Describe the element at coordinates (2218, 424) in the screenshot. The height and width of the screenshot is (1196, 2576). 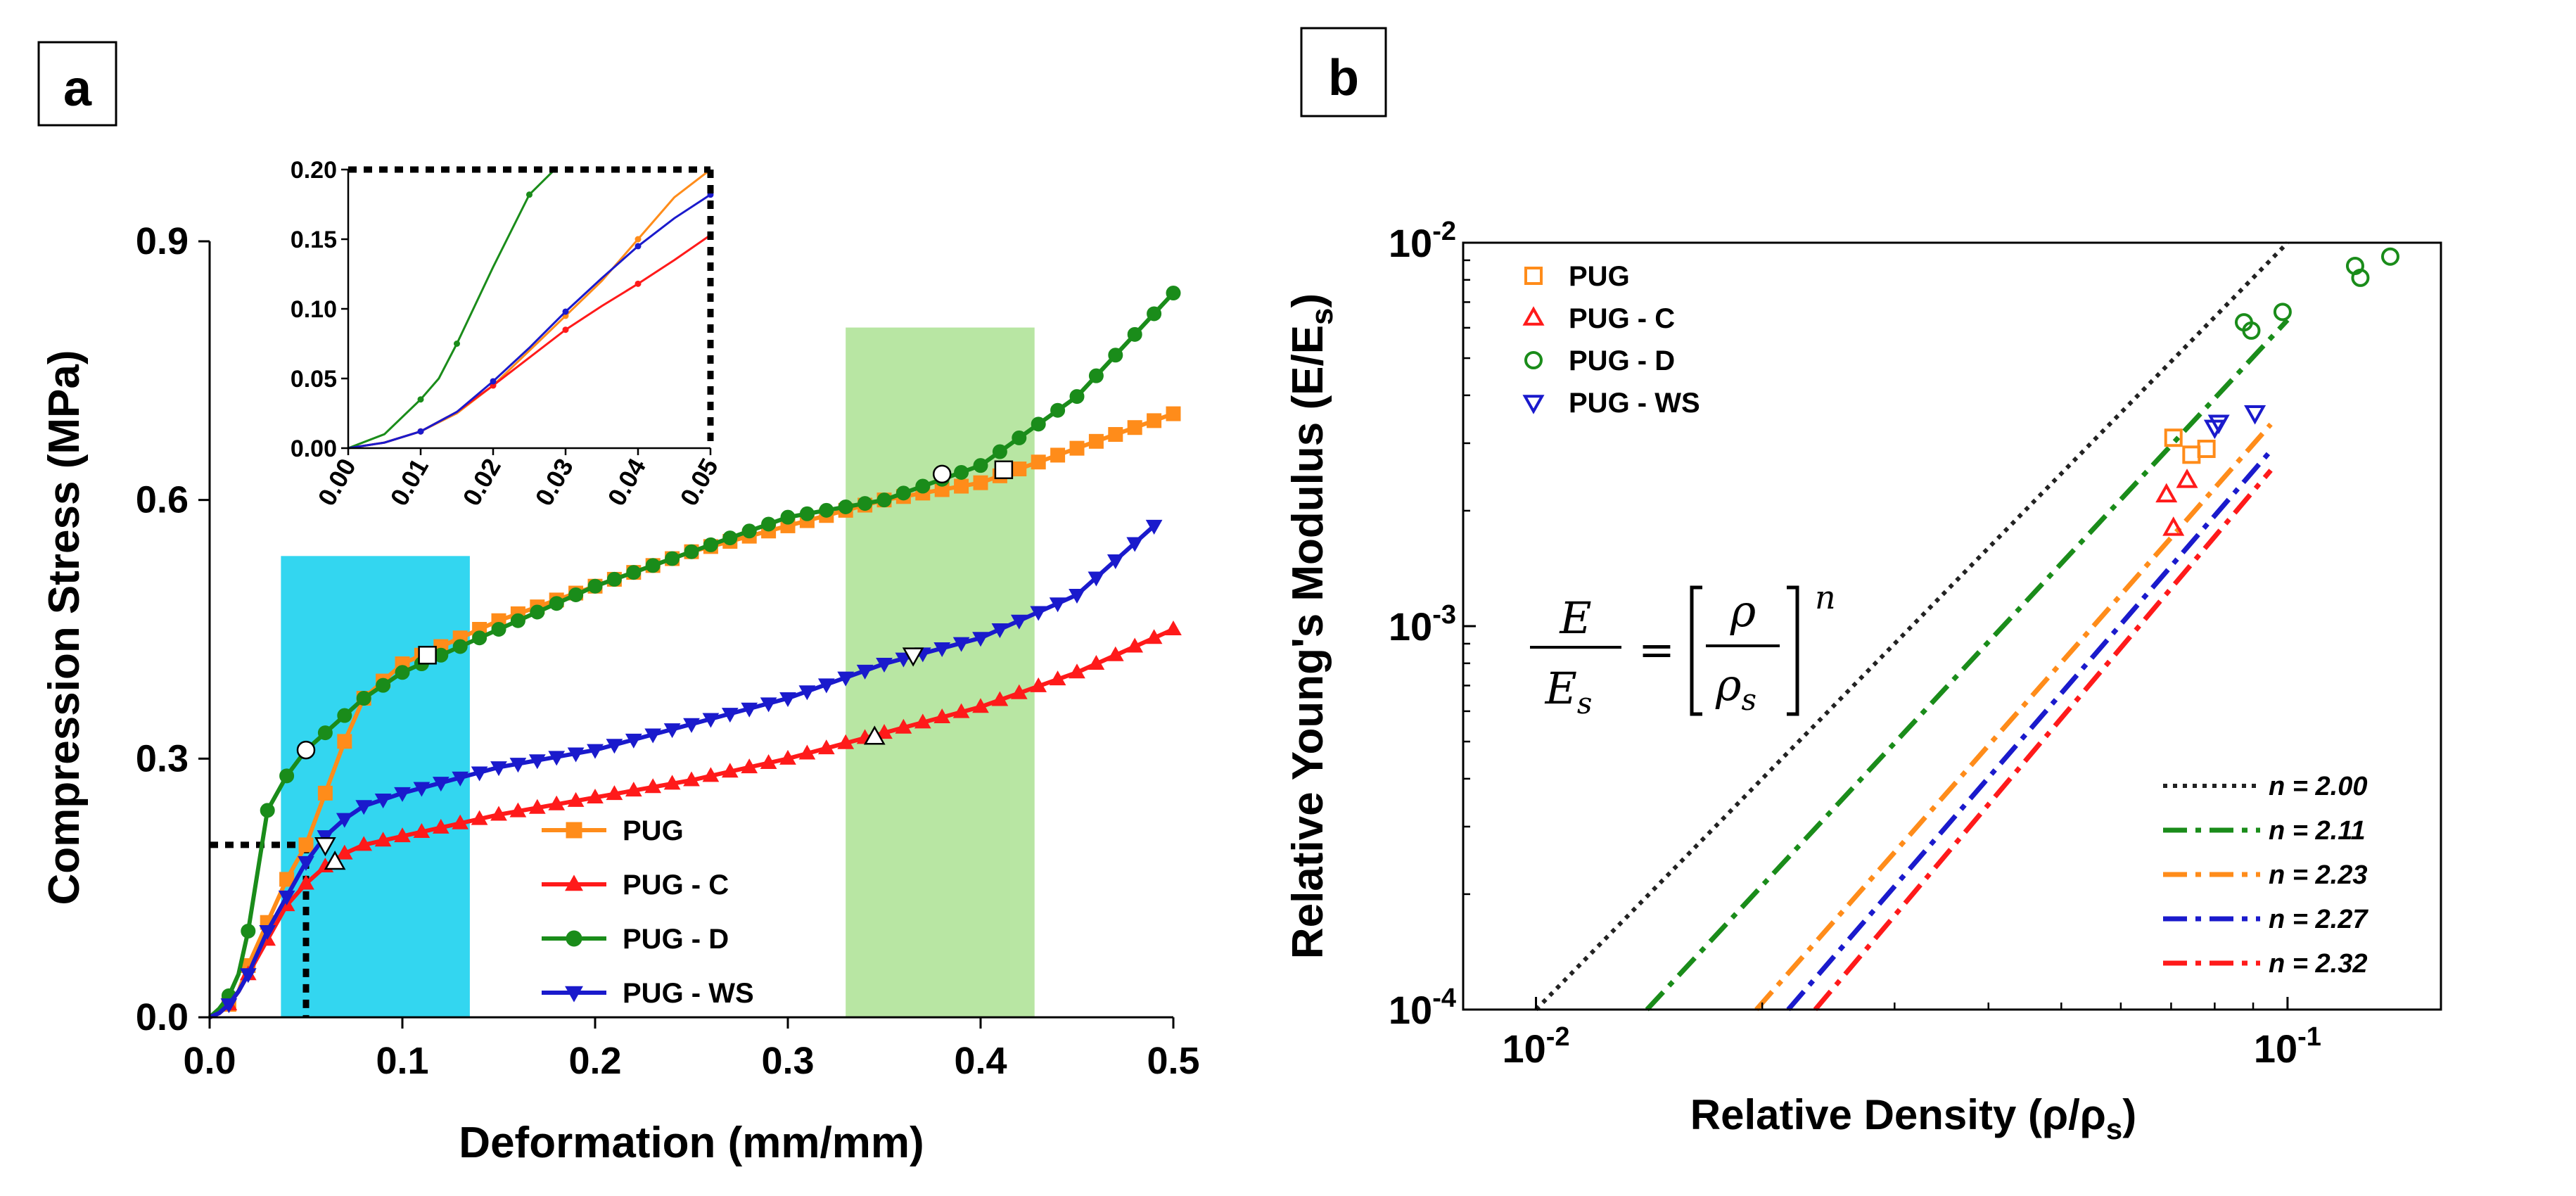
I see `scatter-point-pug-ws` at that location.